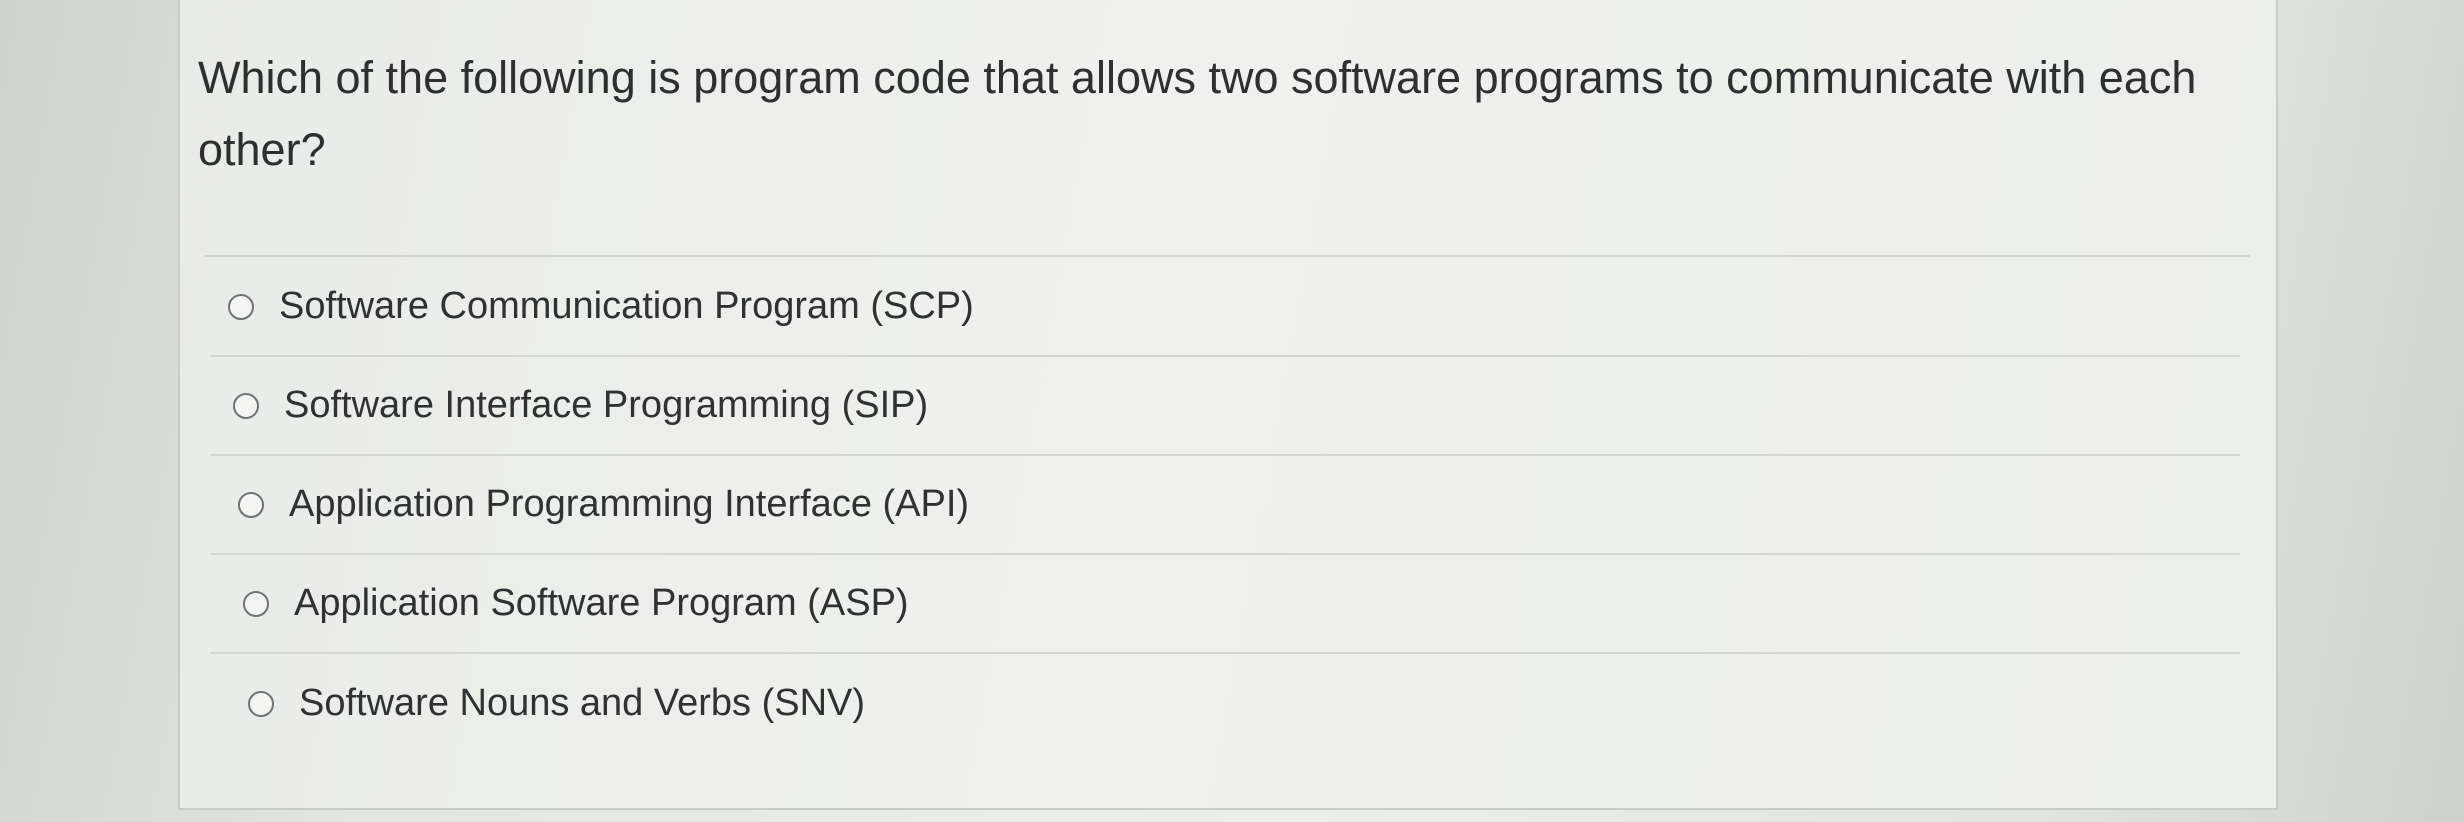 This screenshot has width=2464, height=822. I want to click on option-snv: Software Nouns and Verbs (SNV), so click(1225, 703).